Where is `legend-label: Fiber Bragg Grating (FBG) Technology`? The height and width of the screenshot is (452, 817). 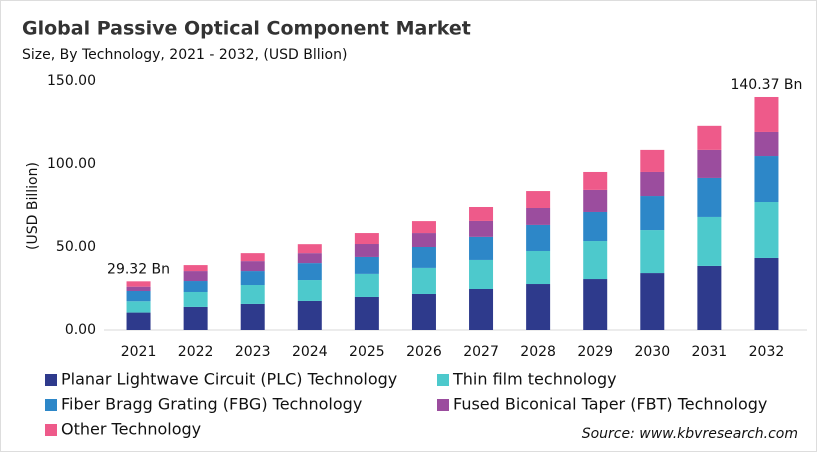 legend-label: Fiber Bragg Grating (FBG) Technology is located at coordinates (211, 404).